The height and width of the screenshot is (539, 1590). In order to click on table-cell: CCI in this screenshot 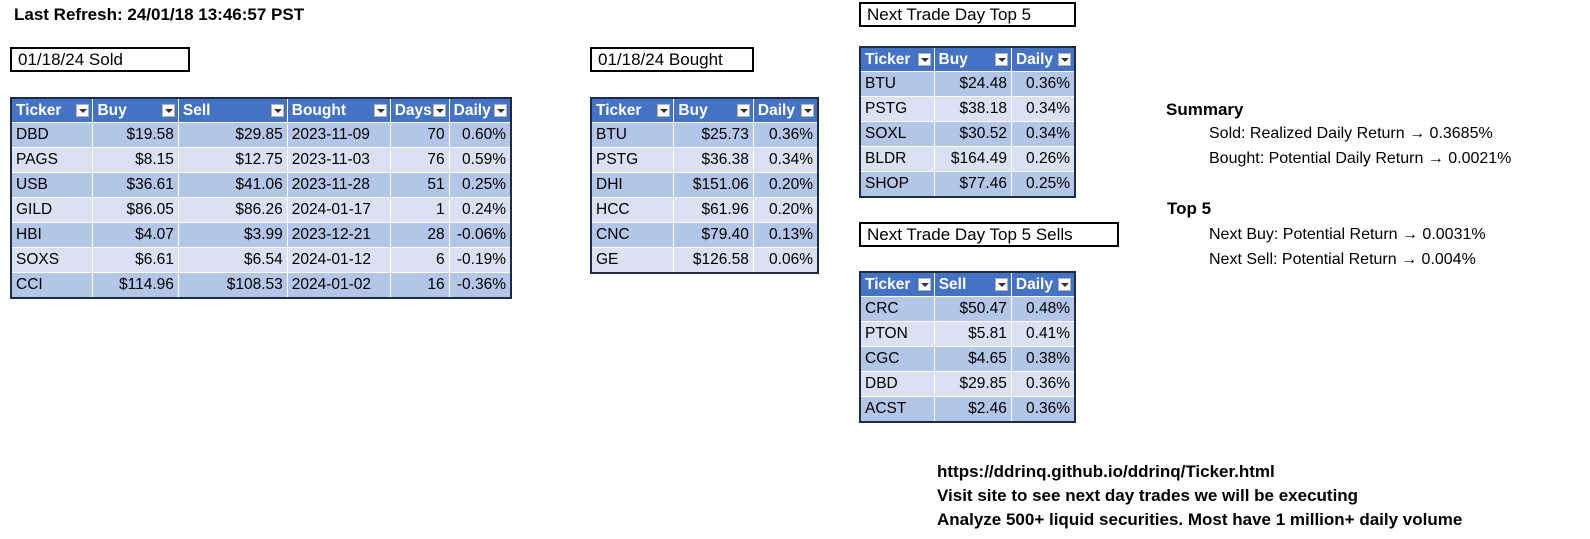, I will do `click(52, 285)`.